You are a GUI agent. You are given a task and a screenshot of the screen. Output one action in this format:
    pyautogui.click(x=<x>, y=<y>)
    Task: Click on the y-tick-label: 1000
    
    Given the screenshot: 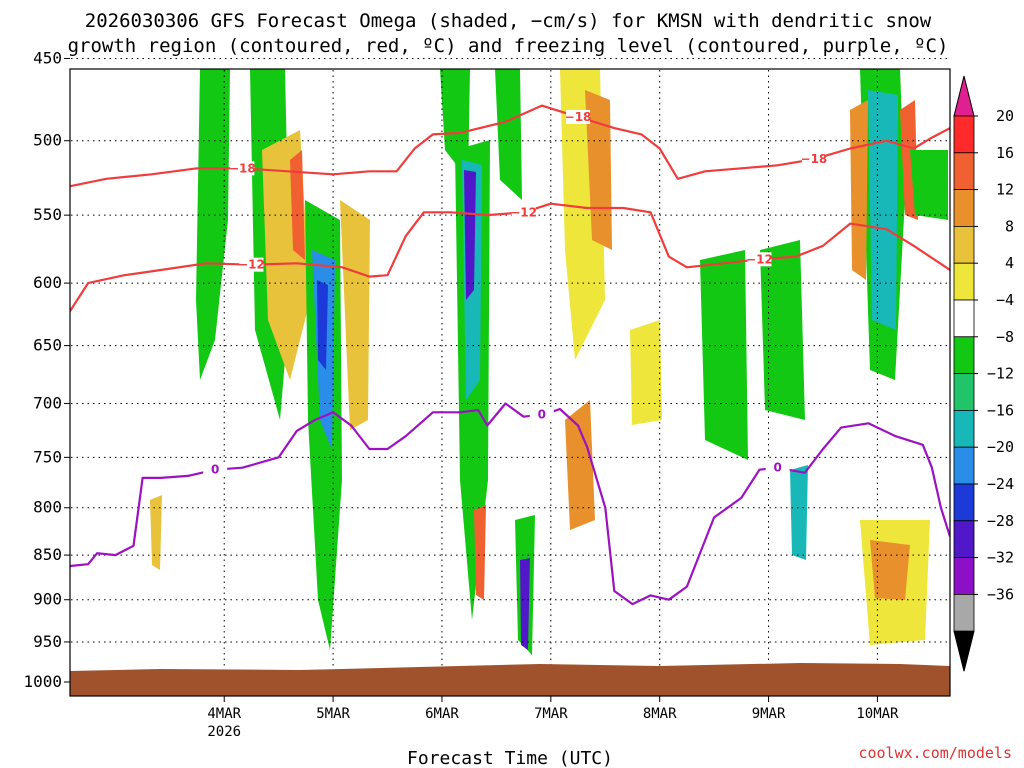 What is the action you would take?
    pyautogui.click(x=42, y=681)
    